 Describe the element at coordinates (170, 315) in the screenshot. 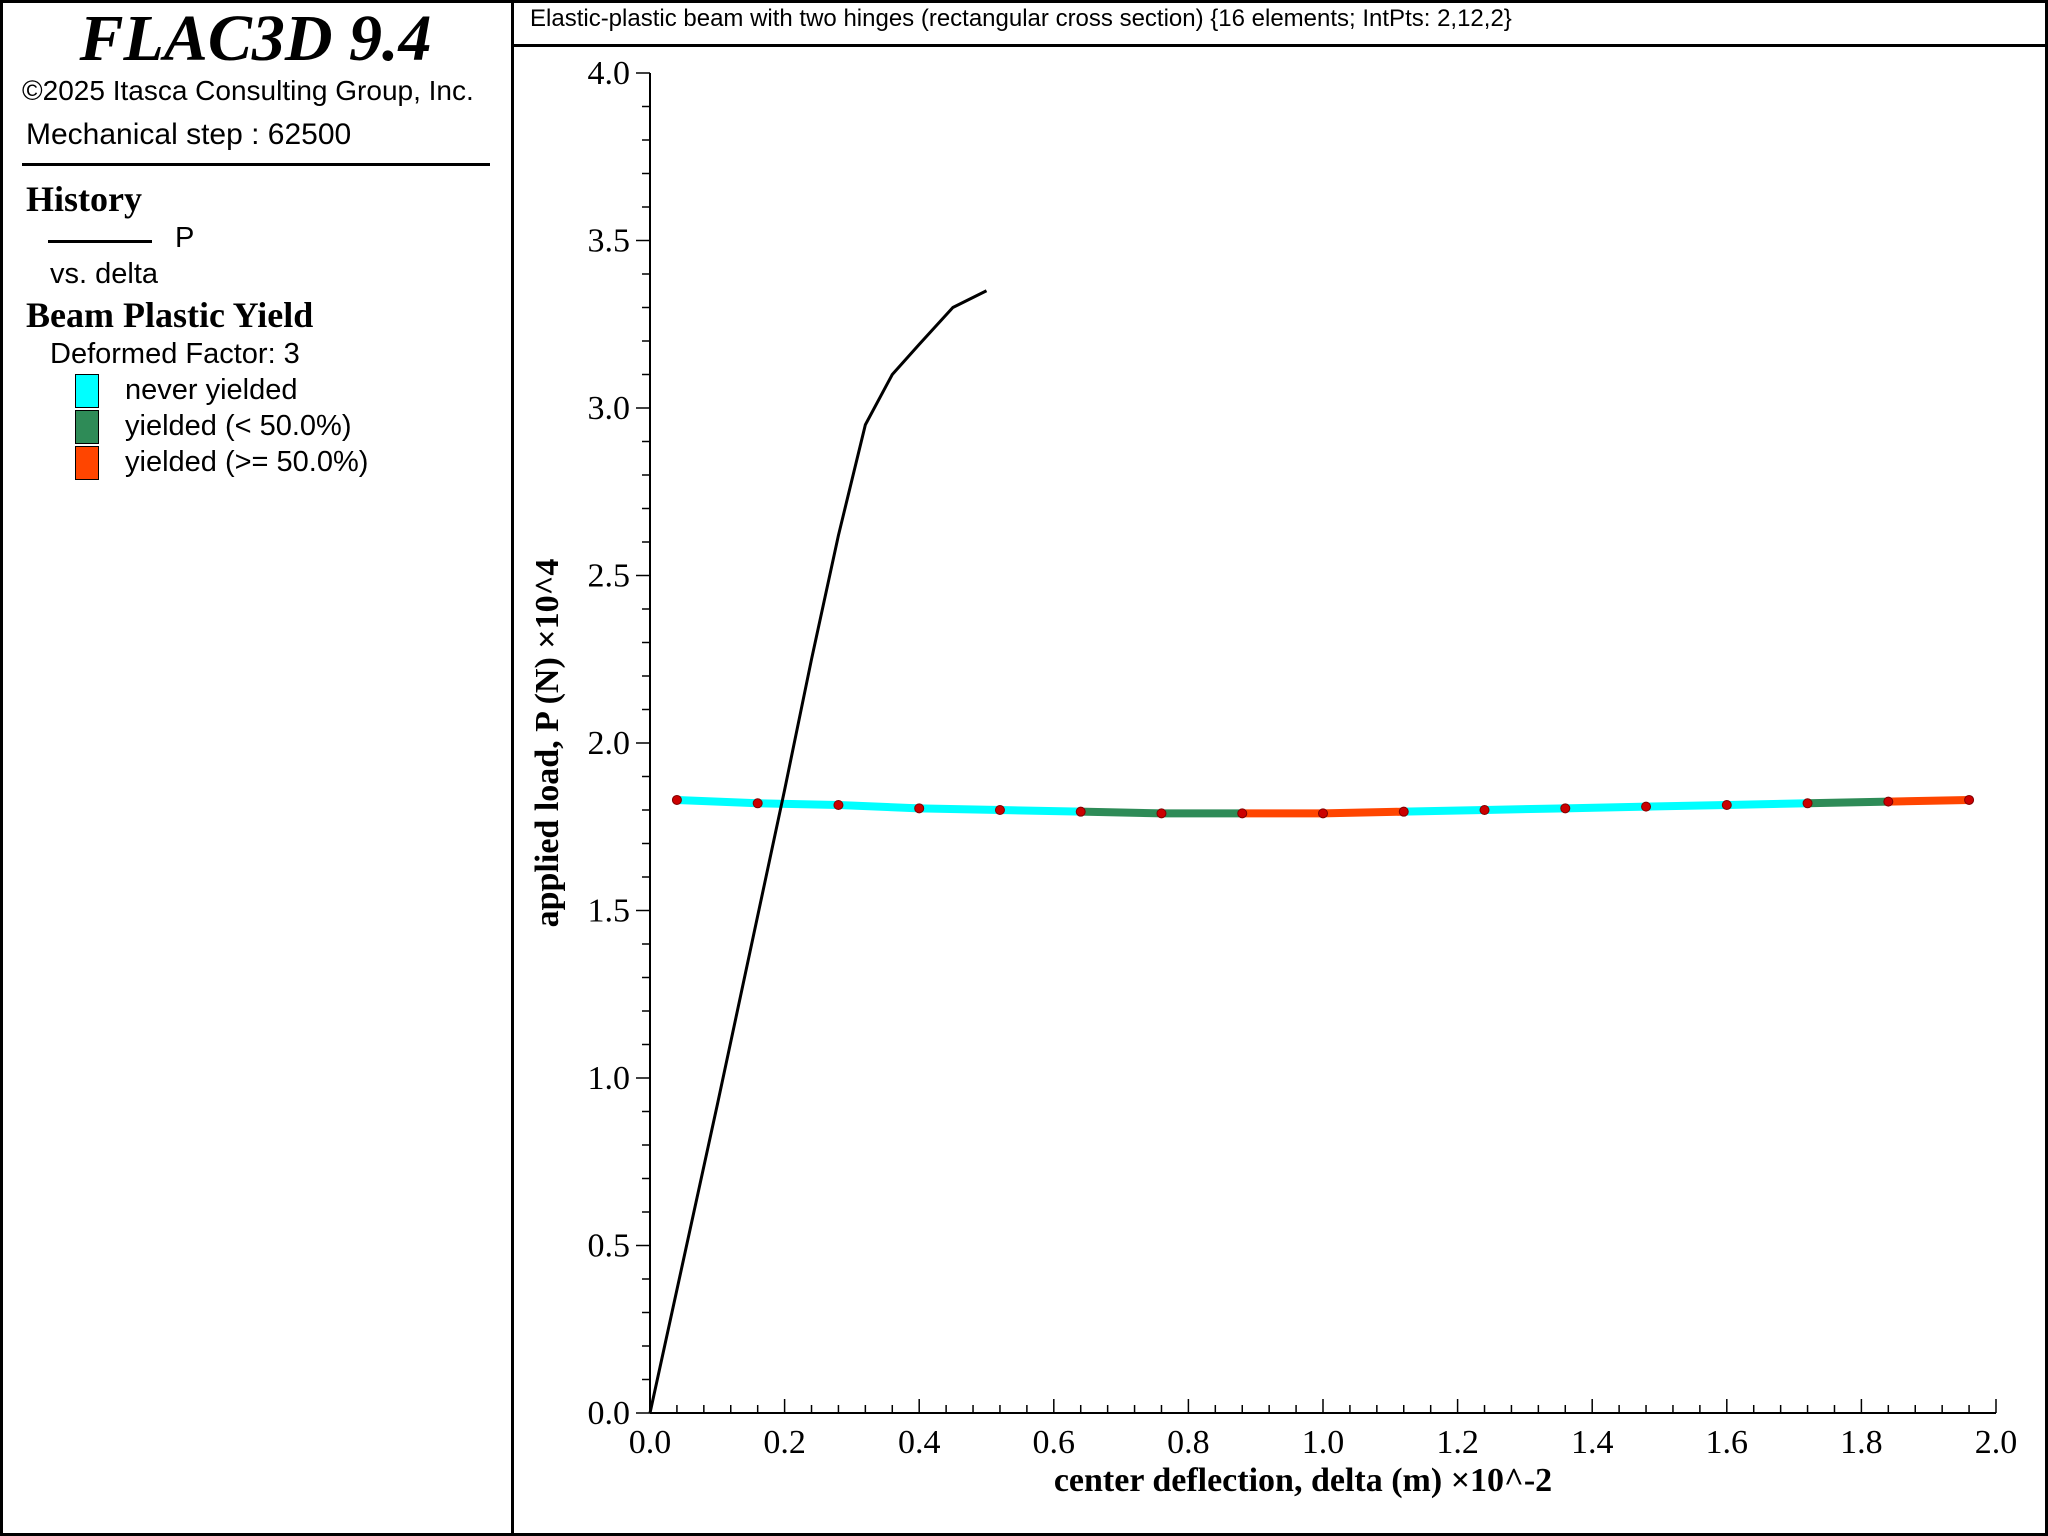

I see `yield-heading: Beam Plastic Yield` at that location.